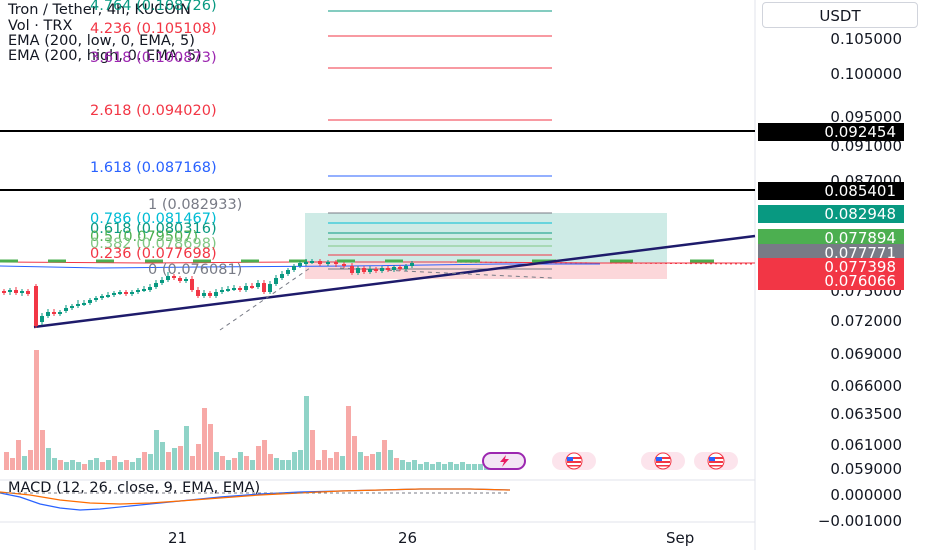  I want to click on time-label-21: 21, so click(178, 538).